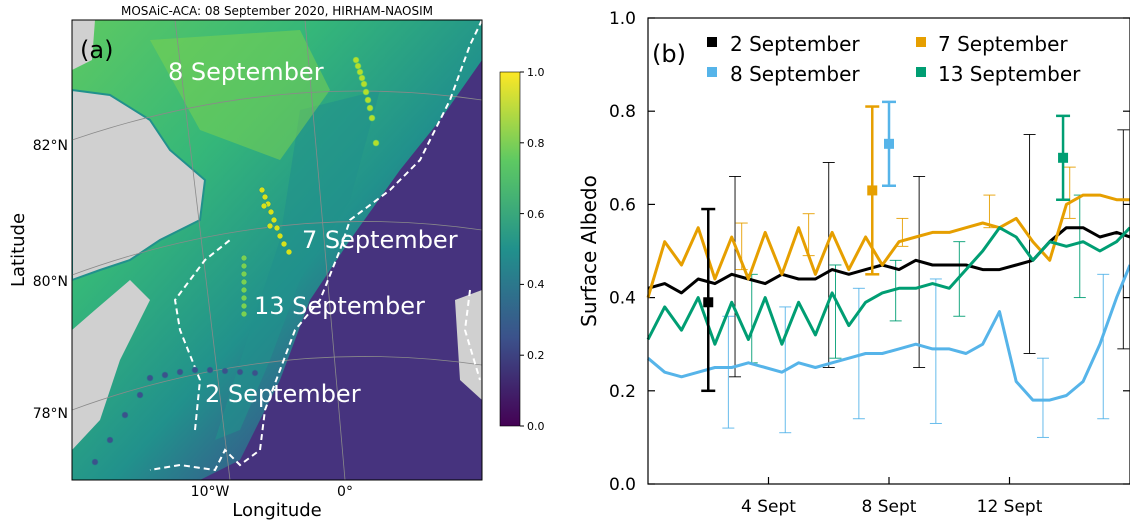 This screenshot has height=524, width=1130. Describe the element at coordinates (795, 44) in the screenshot. I see `legend-label-2-september: 2 September` at that location.